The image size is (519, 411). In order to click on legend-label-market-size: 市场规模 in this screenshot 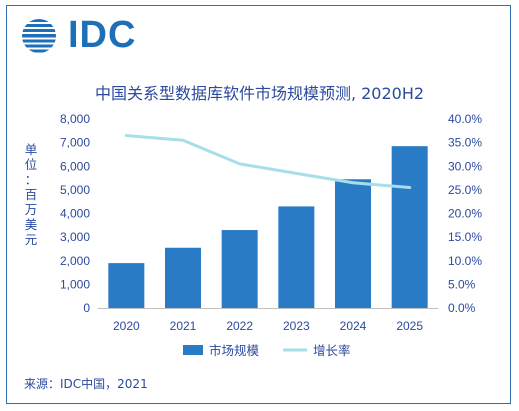, I will do `click(234, 350)`.